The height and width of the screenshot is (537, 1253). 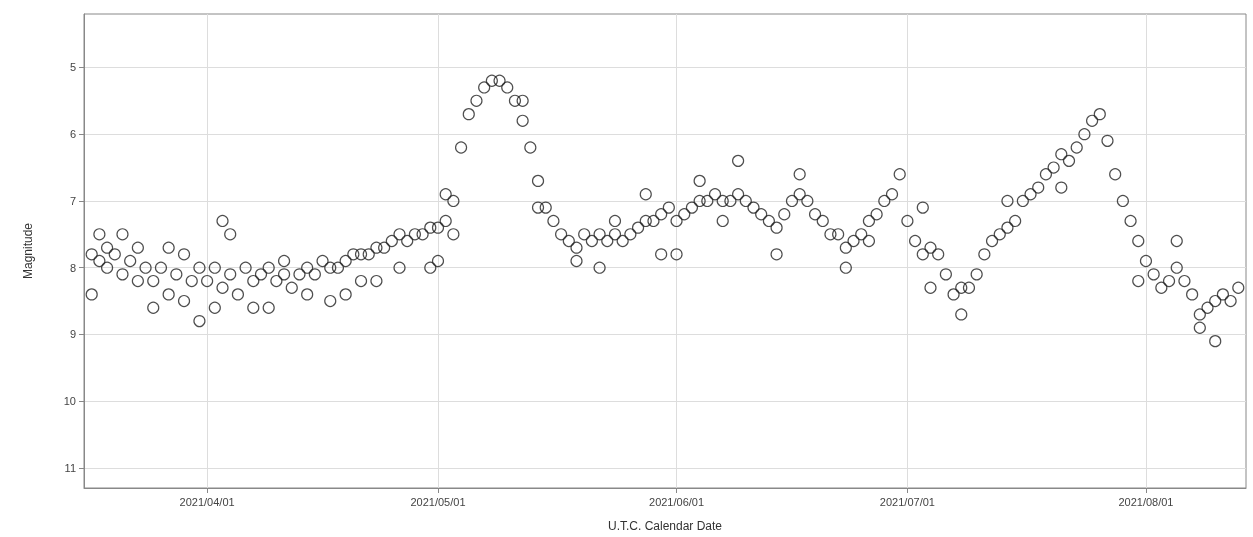 What do you see at coordinates (1146, 501) in the screenshot?
I see `x-tick-label: 2021/08/01` at bounding box center [1146, 501].